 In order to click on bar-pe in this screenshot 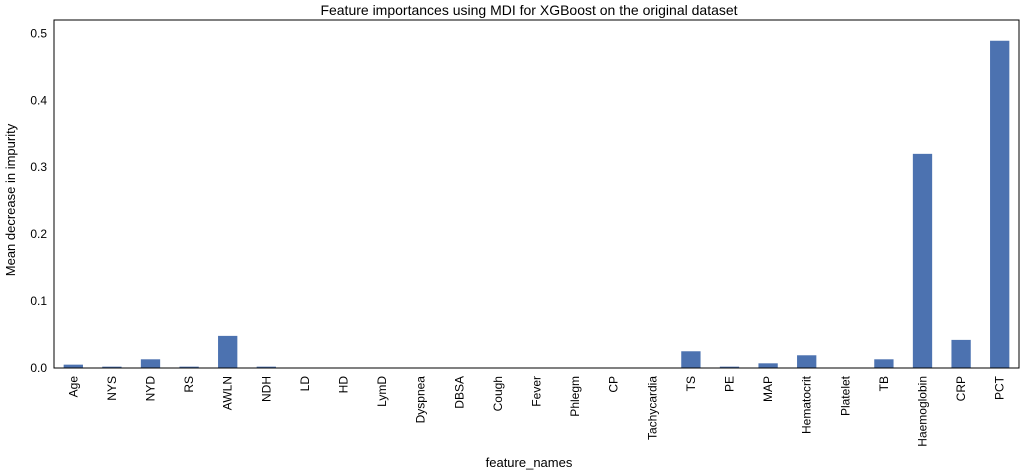, I will do `click(729, 367)`.